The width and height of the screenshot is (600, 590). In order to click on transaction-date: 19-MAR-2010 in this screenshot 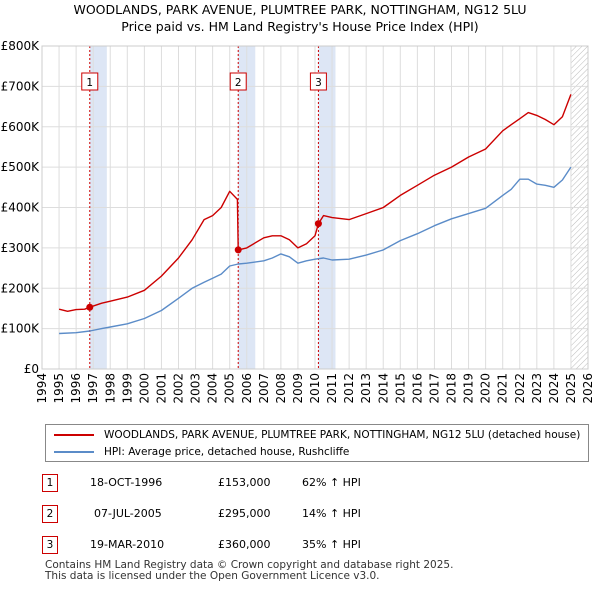, I will do `click(127, 544)`.